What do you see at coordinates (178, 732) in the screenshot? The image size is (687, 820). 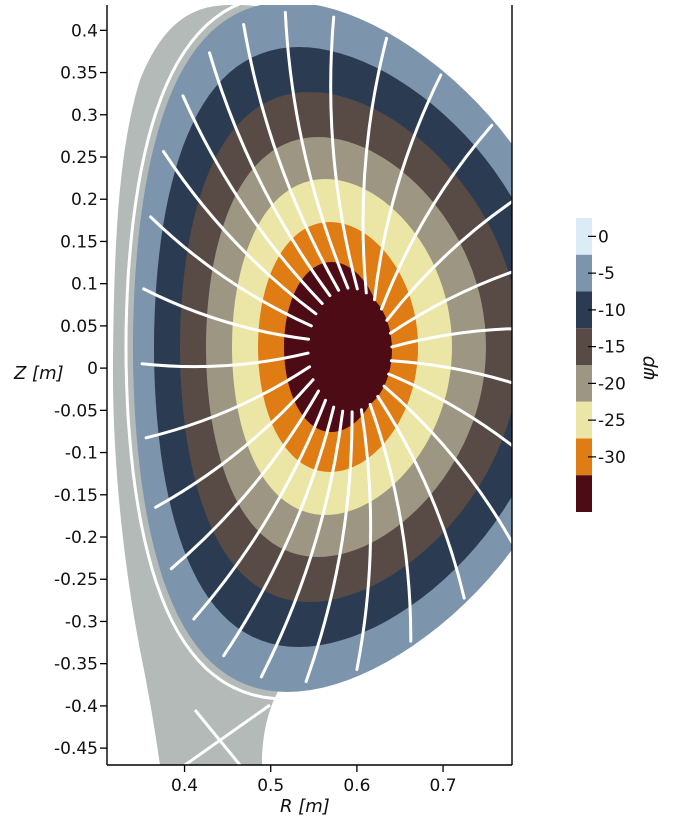 I see `divertor-leg-left` at bounding box center [178, 732].